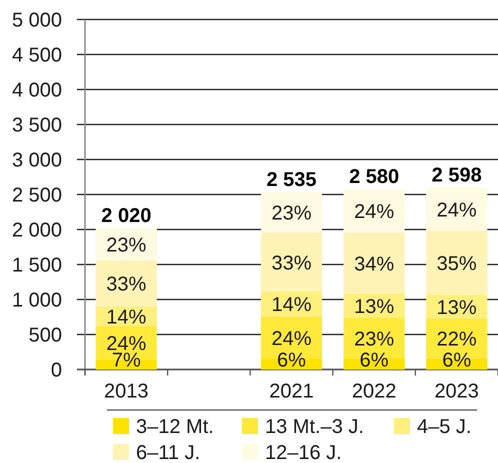  I want to click on total-label: 2 535, so click(291, 180).